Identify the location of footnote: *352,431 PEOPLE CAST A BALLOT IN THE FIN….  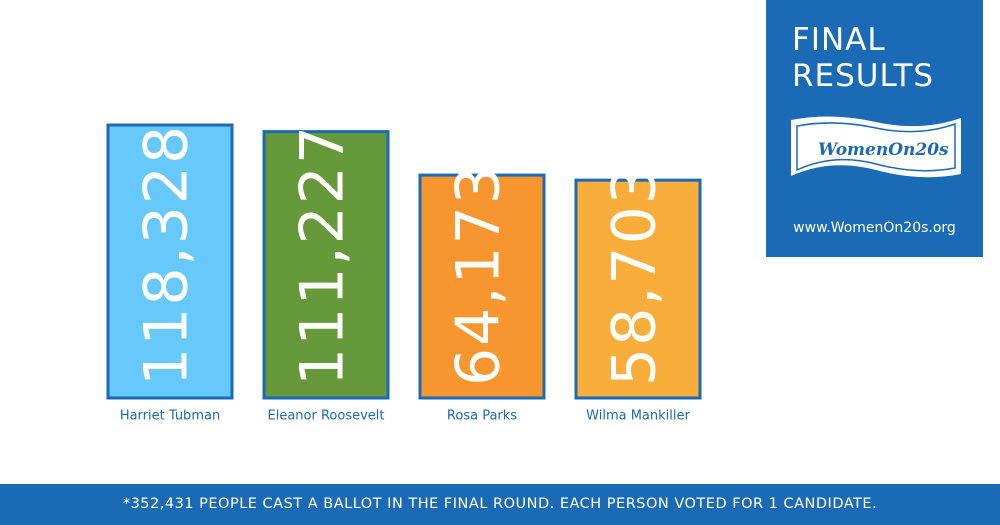
(500, 504).